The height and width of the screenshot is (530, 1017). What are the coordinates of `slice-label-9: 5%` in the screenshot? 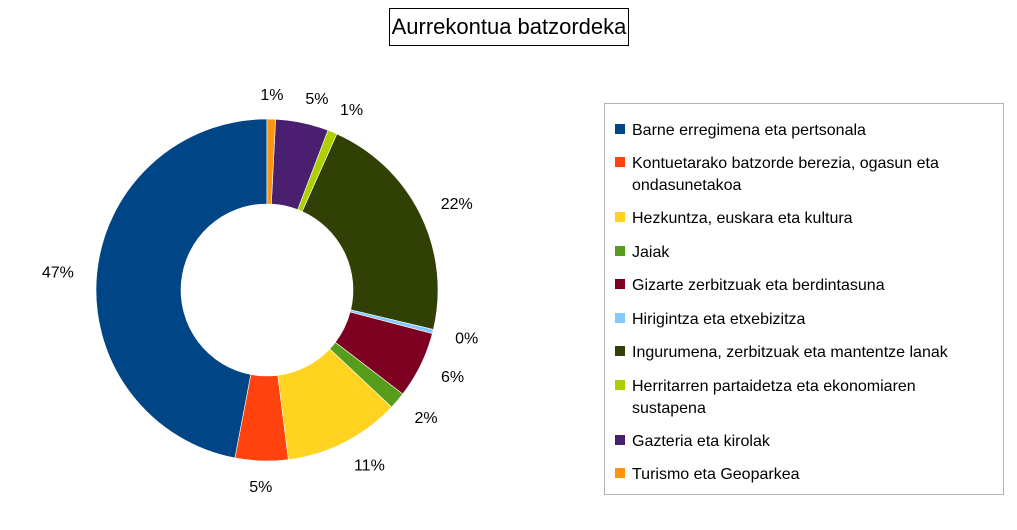 It's located at (316, 99).